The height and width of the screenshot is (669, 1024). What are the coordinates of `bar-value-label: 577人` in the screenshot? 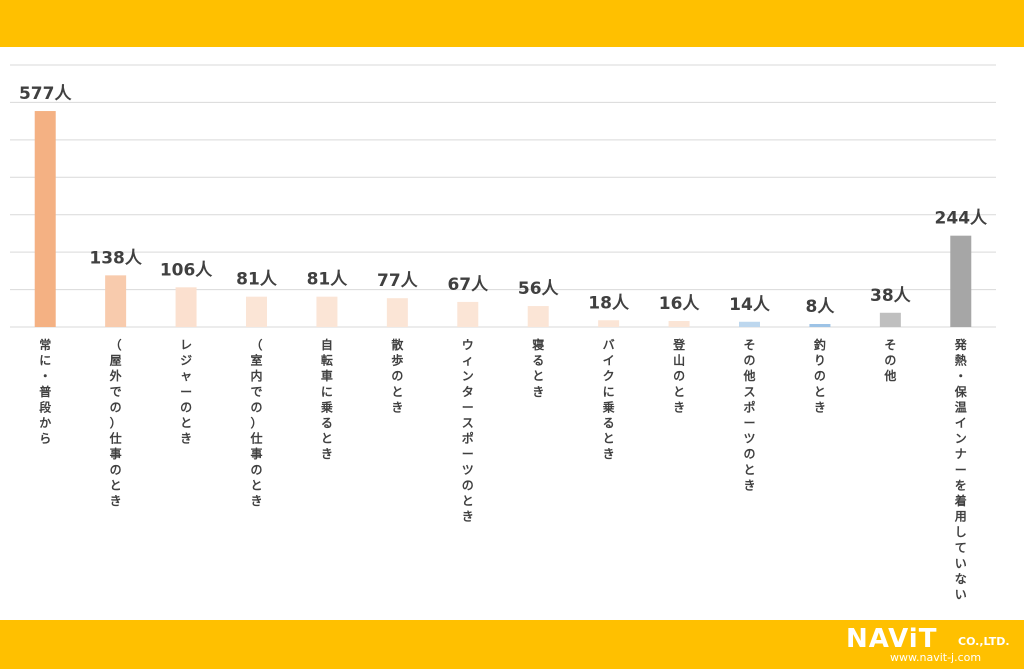 It's located at (45, 94).